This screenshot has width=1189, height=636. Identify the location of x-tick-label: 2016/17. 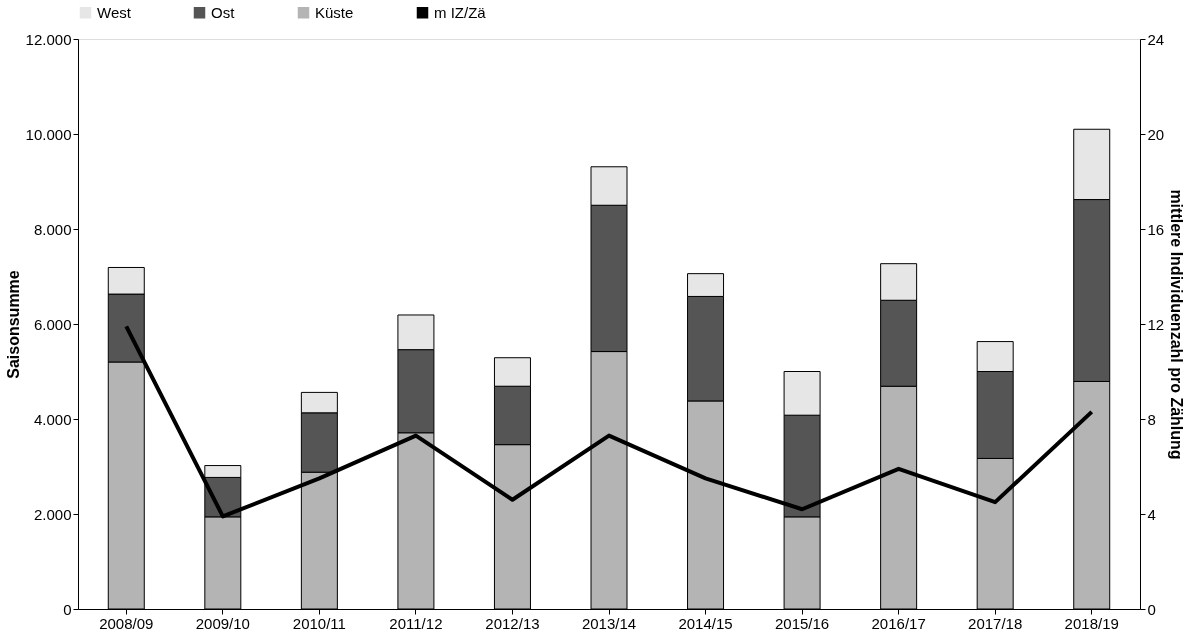
(898, 623).